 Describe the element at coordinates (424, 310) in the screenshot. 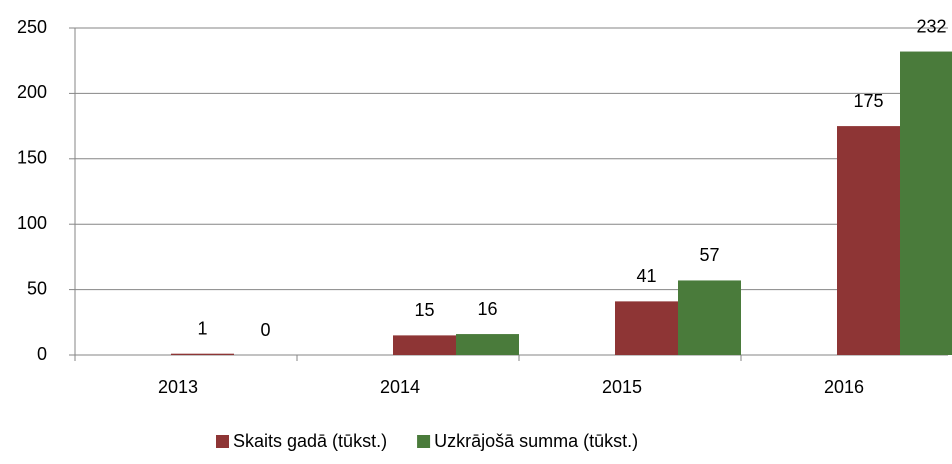

I see `value-label: 15` at that location.